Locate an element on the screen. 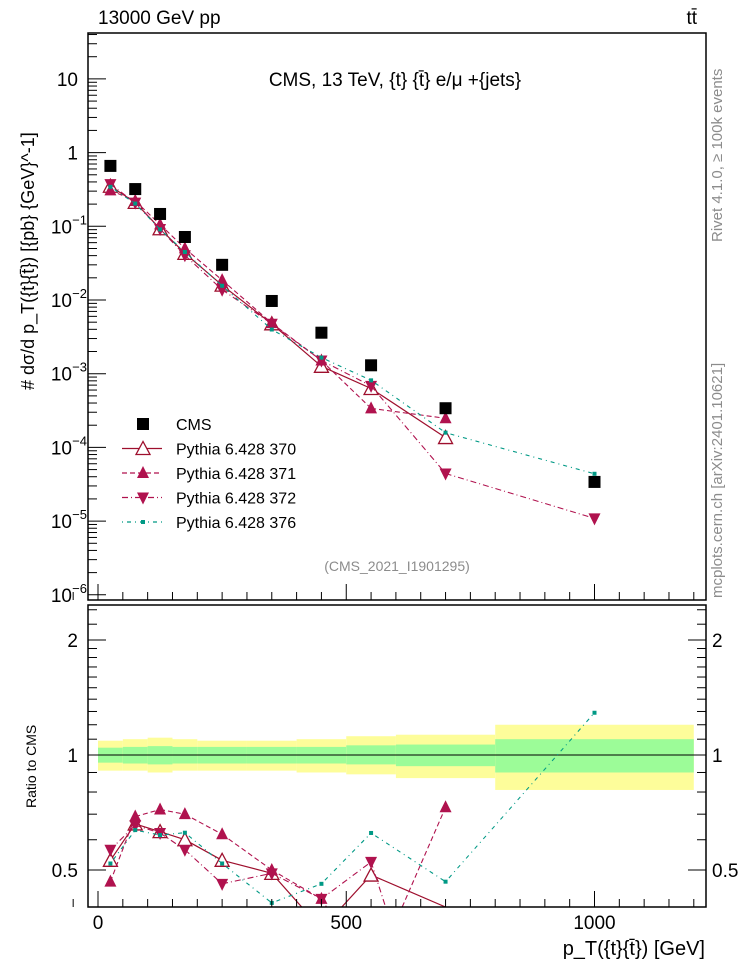 The width and height of the screenshot is (746, 972). y-tick-exponent: −1 is located at coordinates (79, 219).